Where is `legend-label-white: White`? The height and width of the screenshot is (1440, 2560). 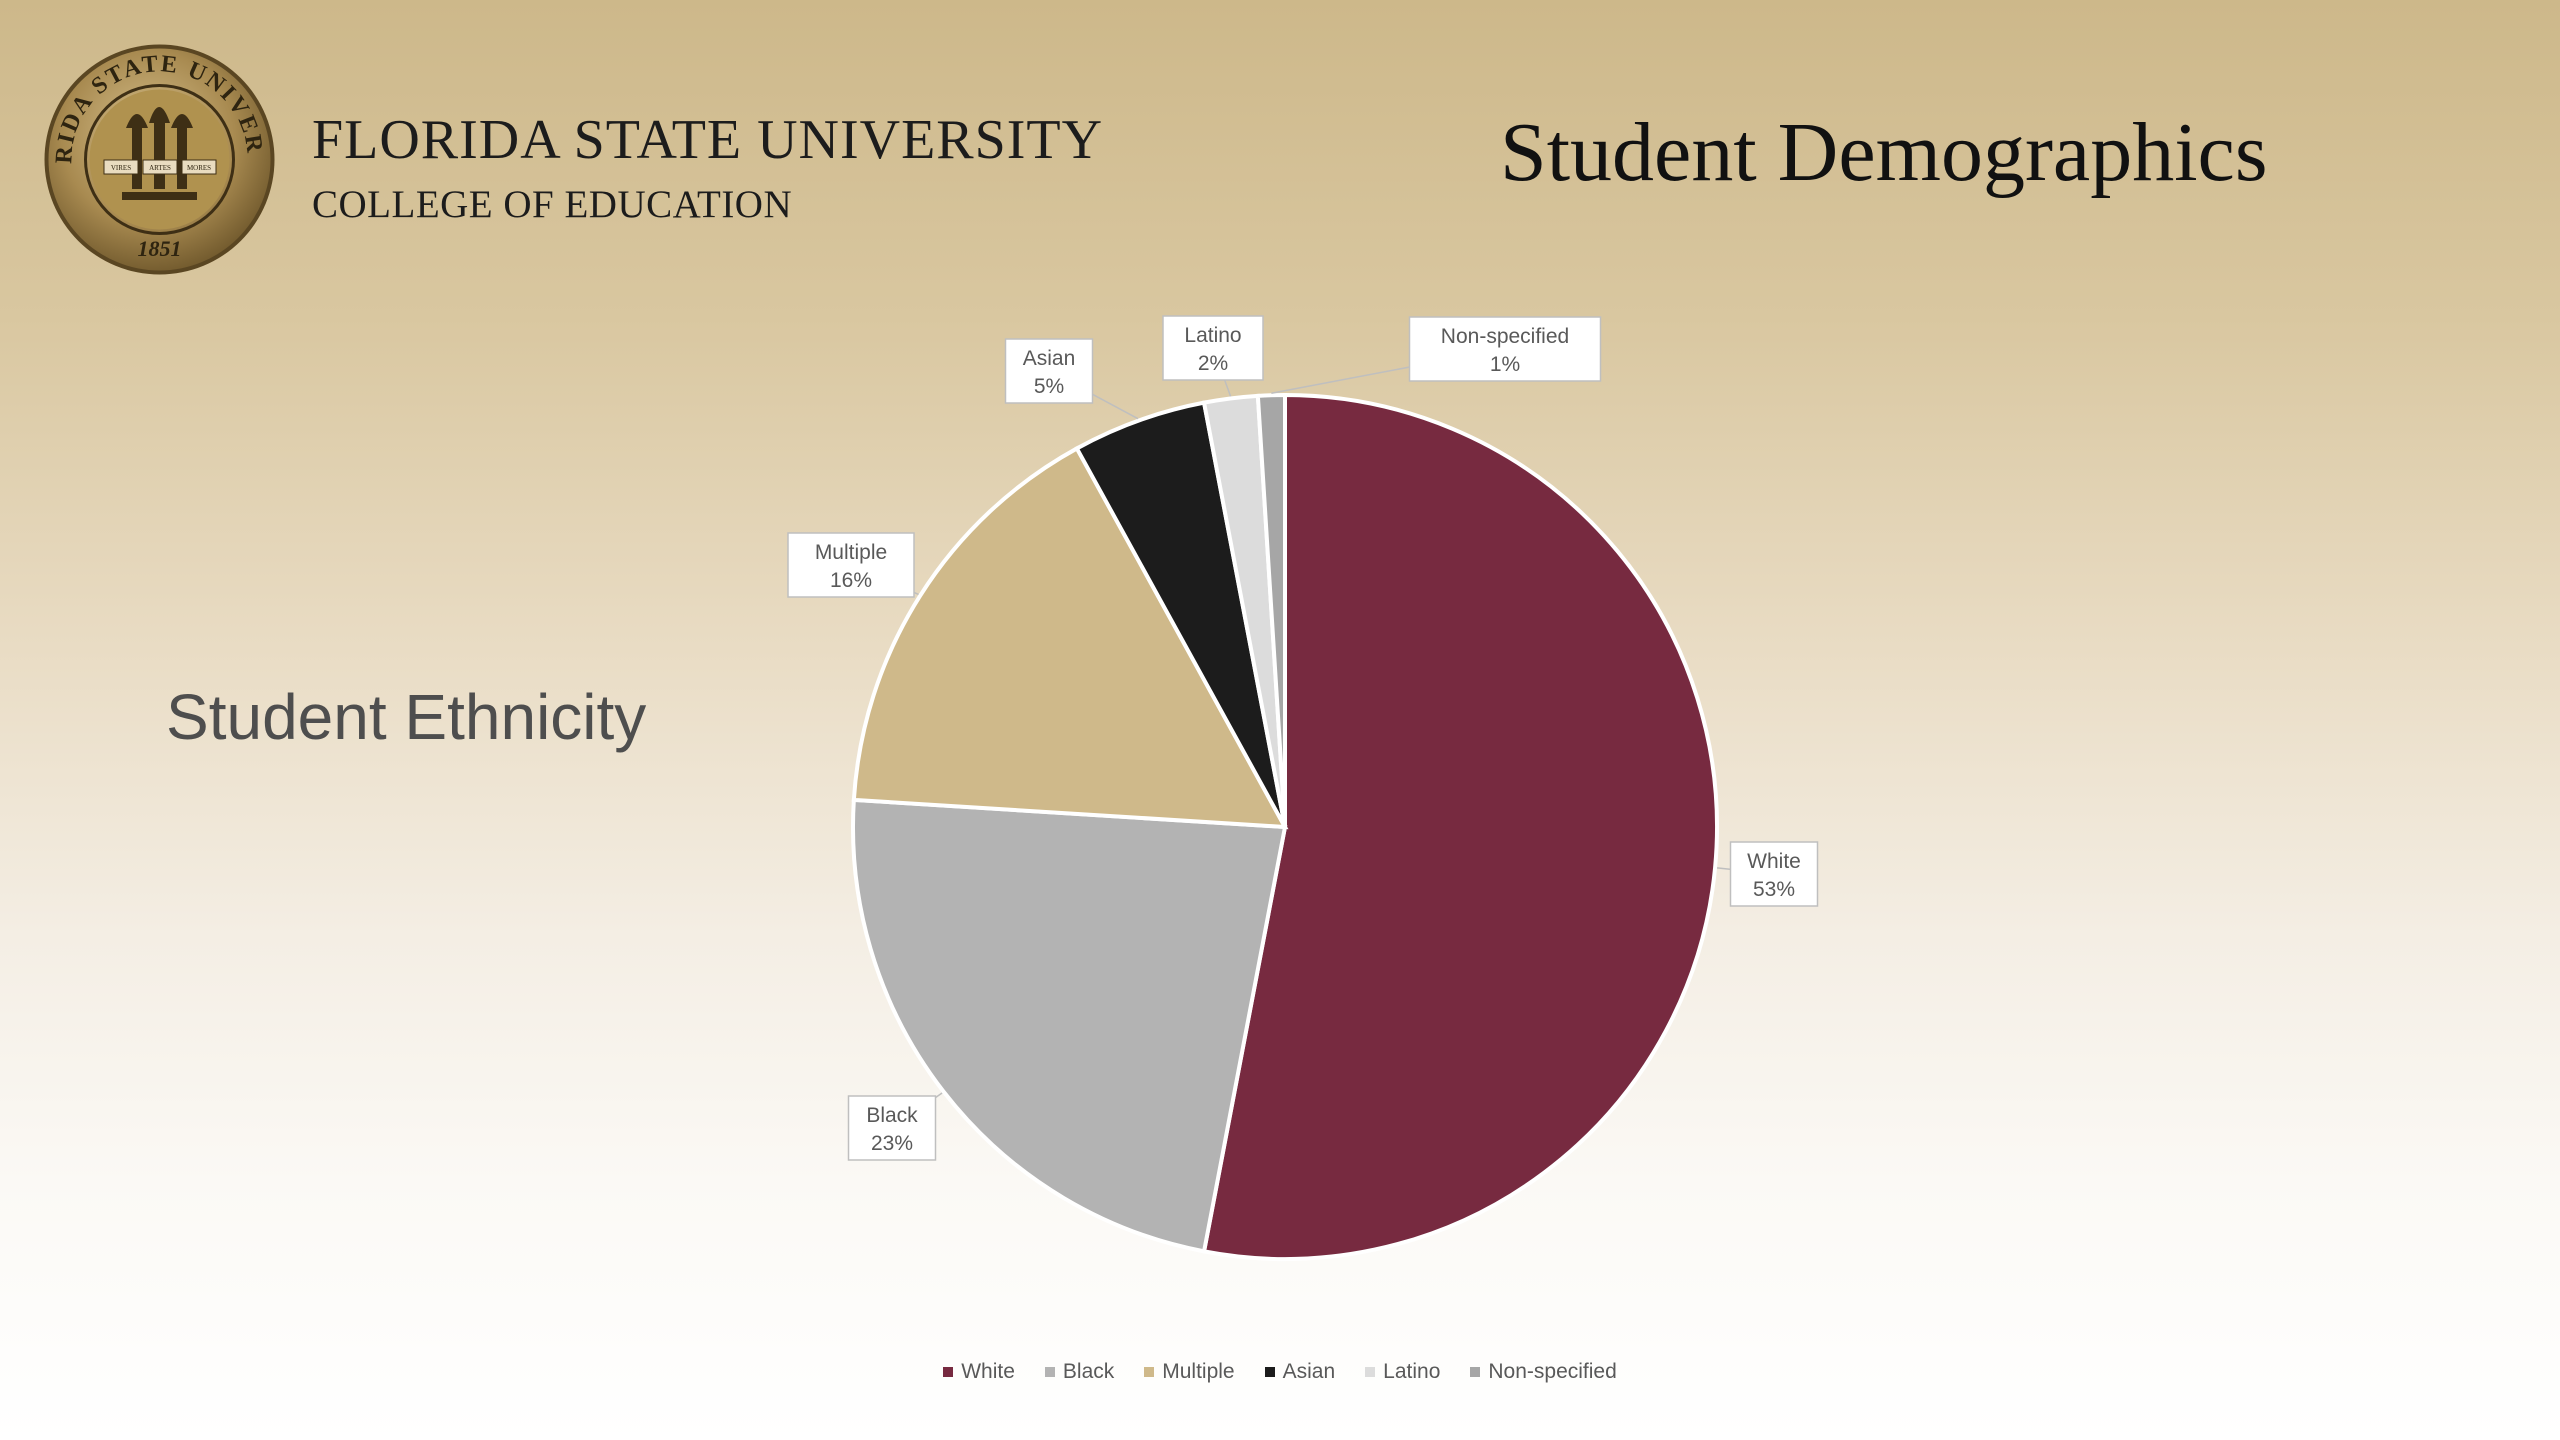
legend-label-white: White is located at coordinates (988, 1371).